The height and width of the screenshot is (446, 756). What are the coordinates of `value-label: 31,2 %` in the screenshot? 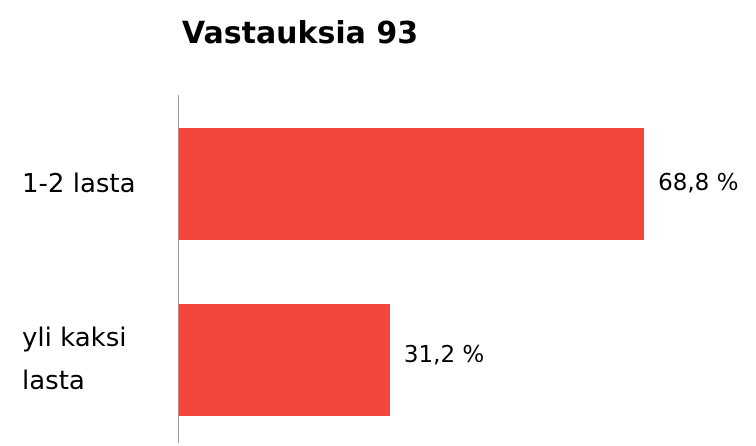 It's located at (444, 355).